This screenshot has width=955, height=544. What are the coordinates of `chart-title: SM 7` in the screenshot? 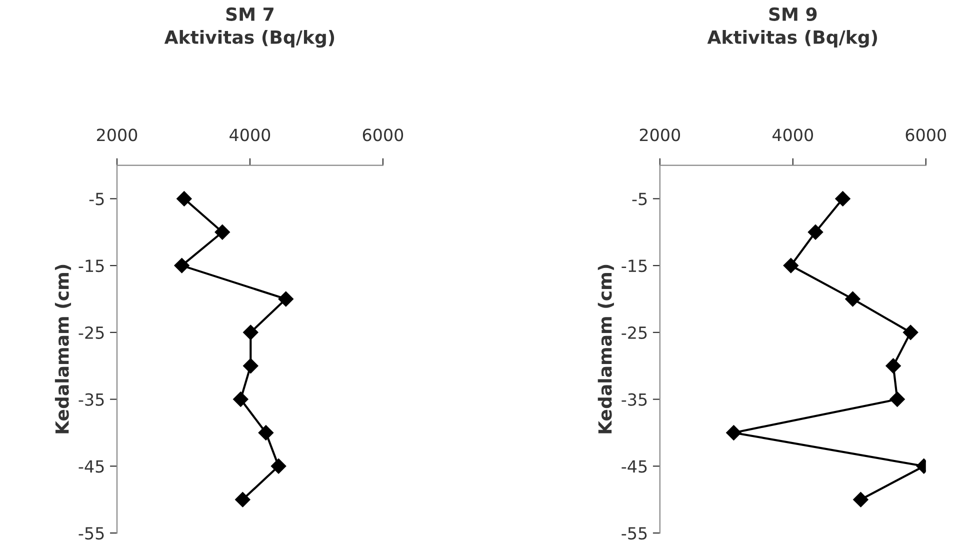 It's located at (250, 14).